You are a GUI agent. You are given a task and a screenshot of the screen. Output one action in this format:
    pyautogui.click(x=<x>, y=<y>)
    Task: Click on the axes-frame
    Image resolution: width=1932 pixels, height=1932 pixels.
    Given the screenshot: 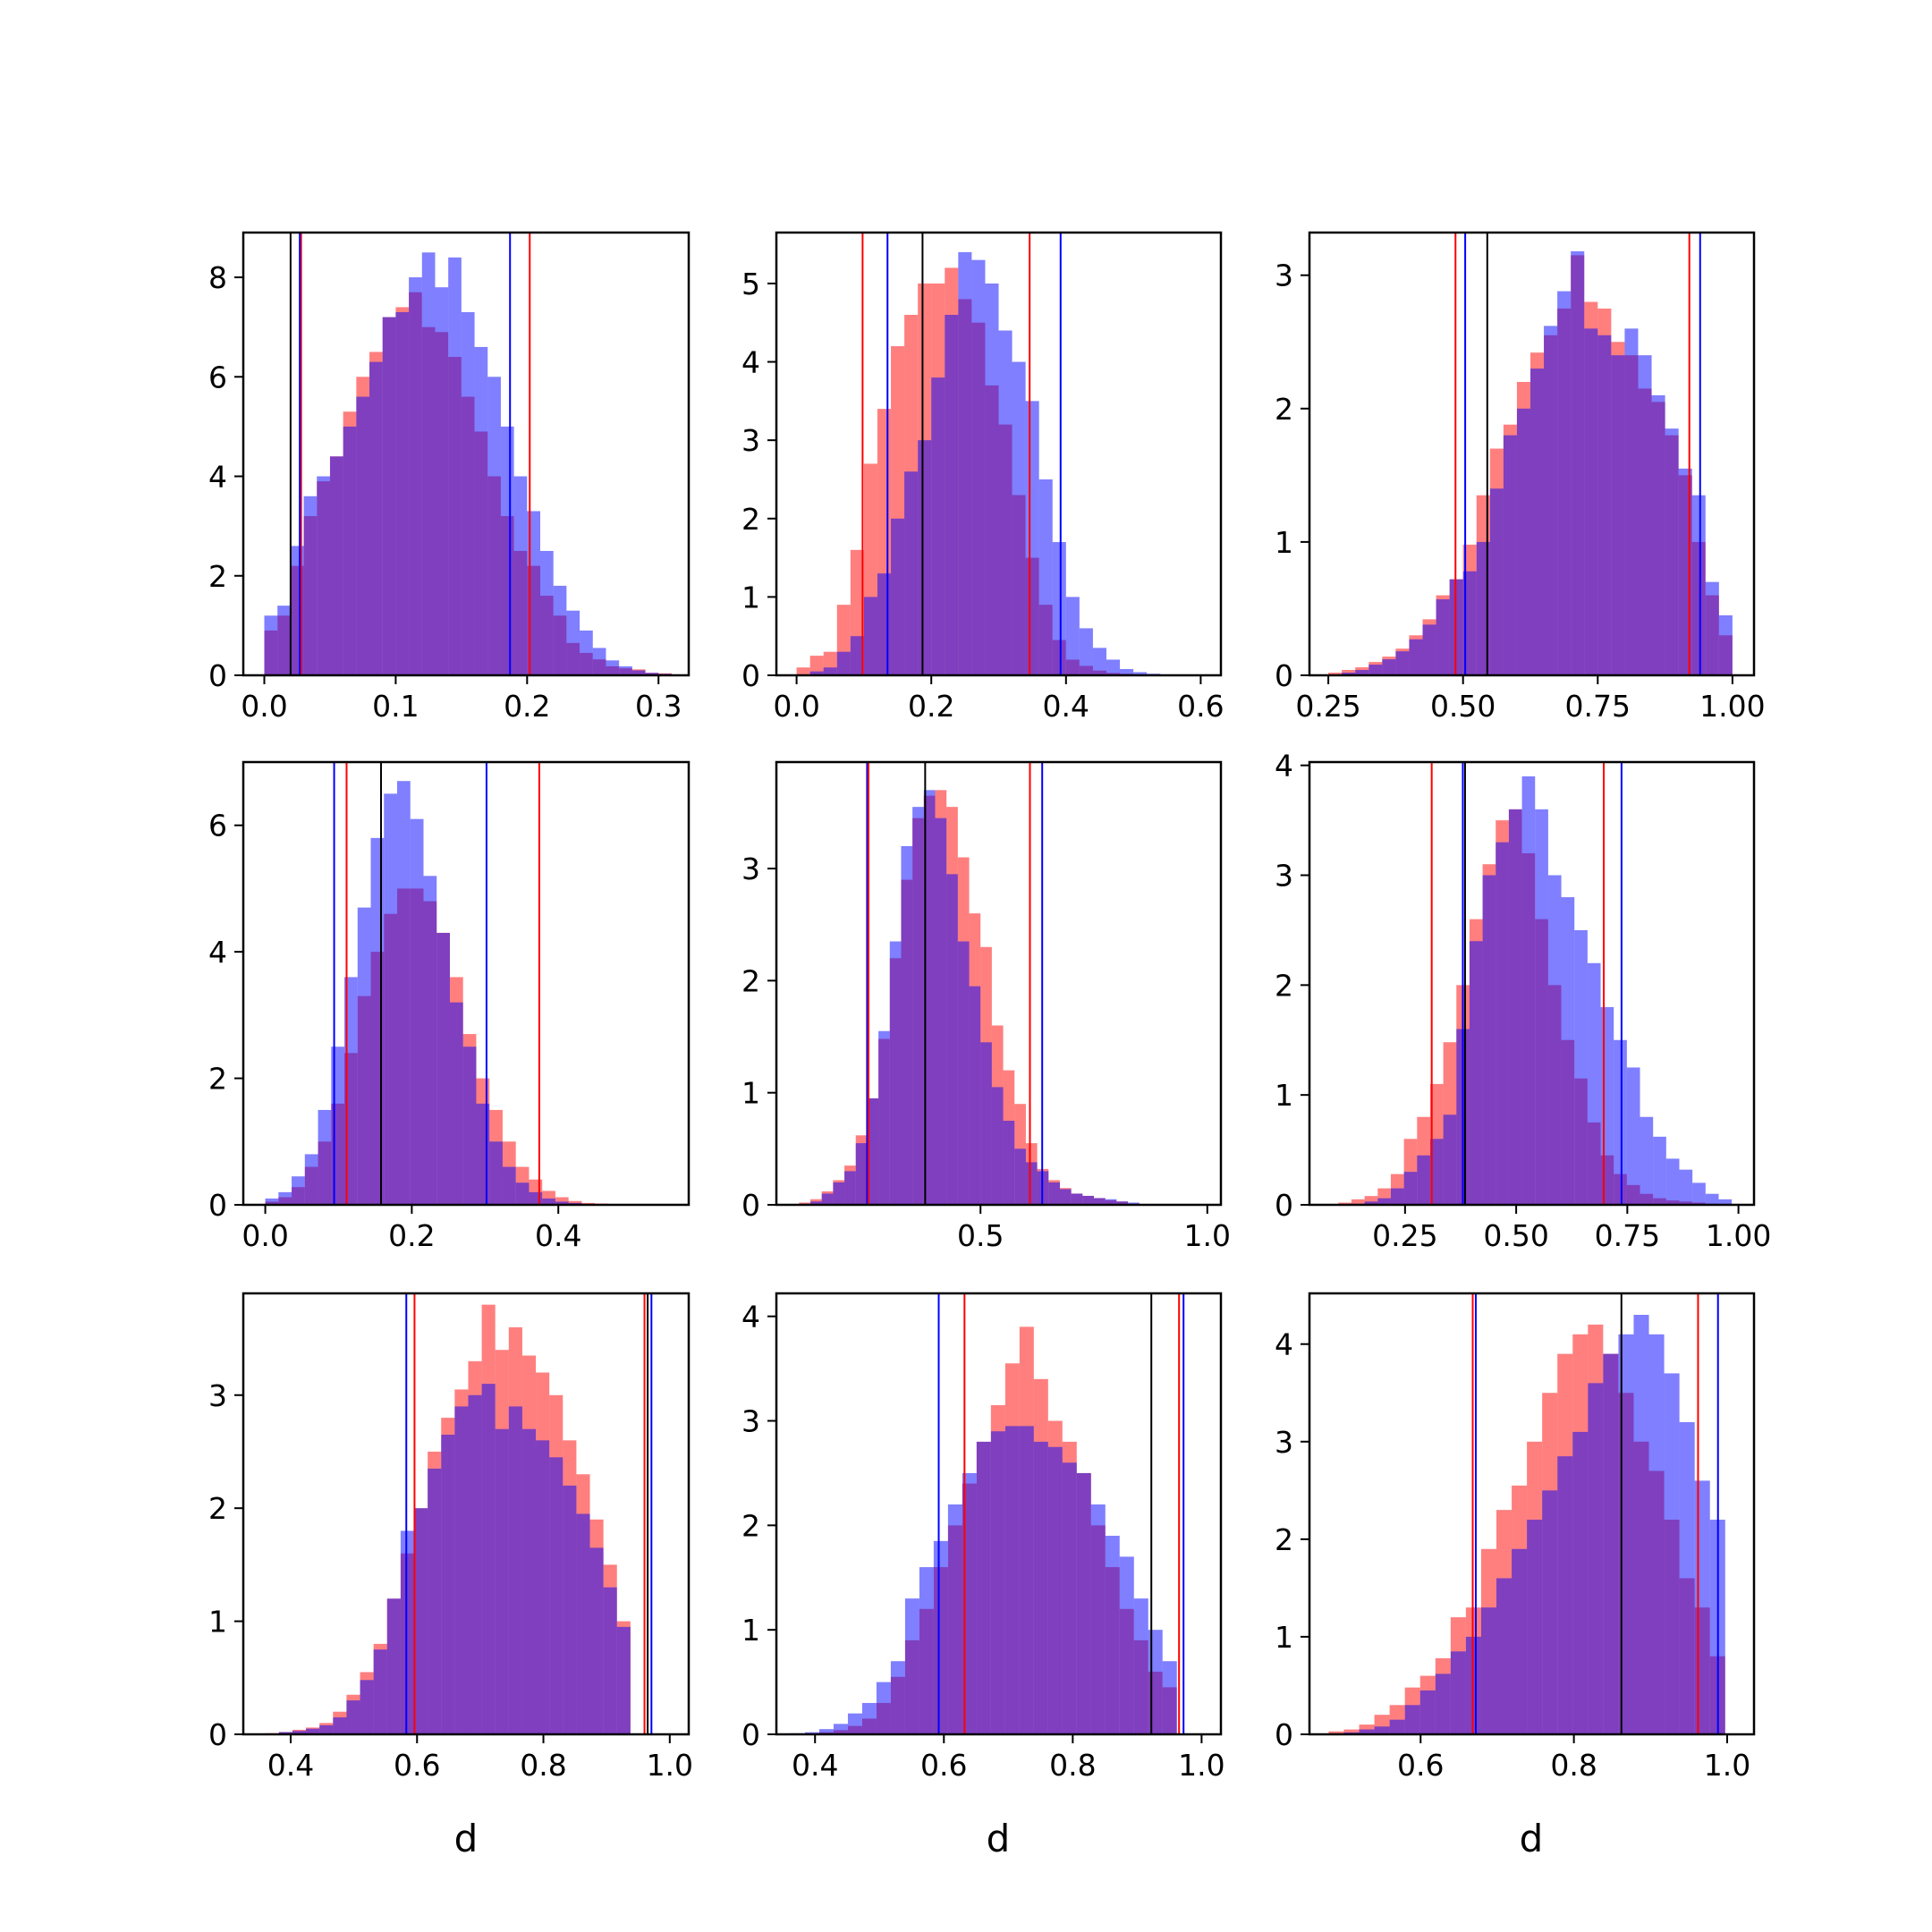 What is the action you would take?
    pyautogui.click(x=466, y=1514)
    